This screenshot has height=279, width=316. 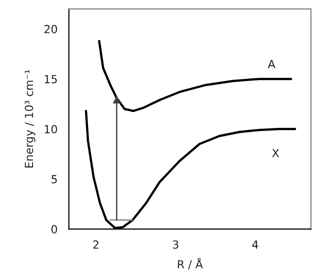 What do you see at coordinates (51, 29) in the screenshot?
I see `y-tick-label: 20` at bounding box center [51, 29].